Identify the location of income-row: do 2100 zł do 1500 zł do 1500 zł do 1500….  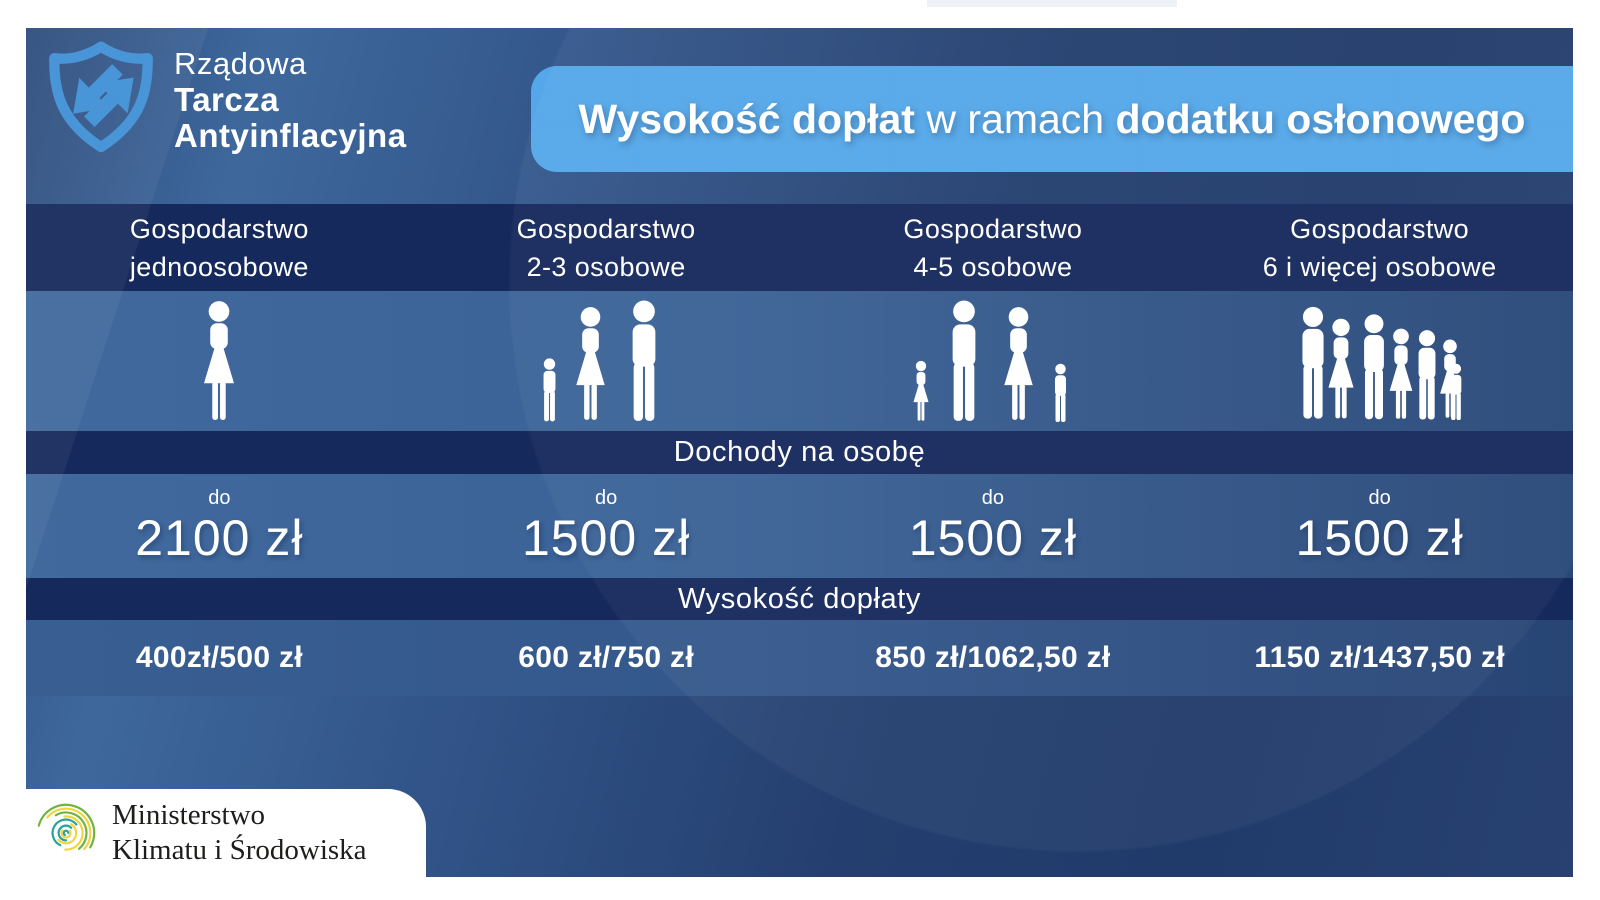
(799, 526).